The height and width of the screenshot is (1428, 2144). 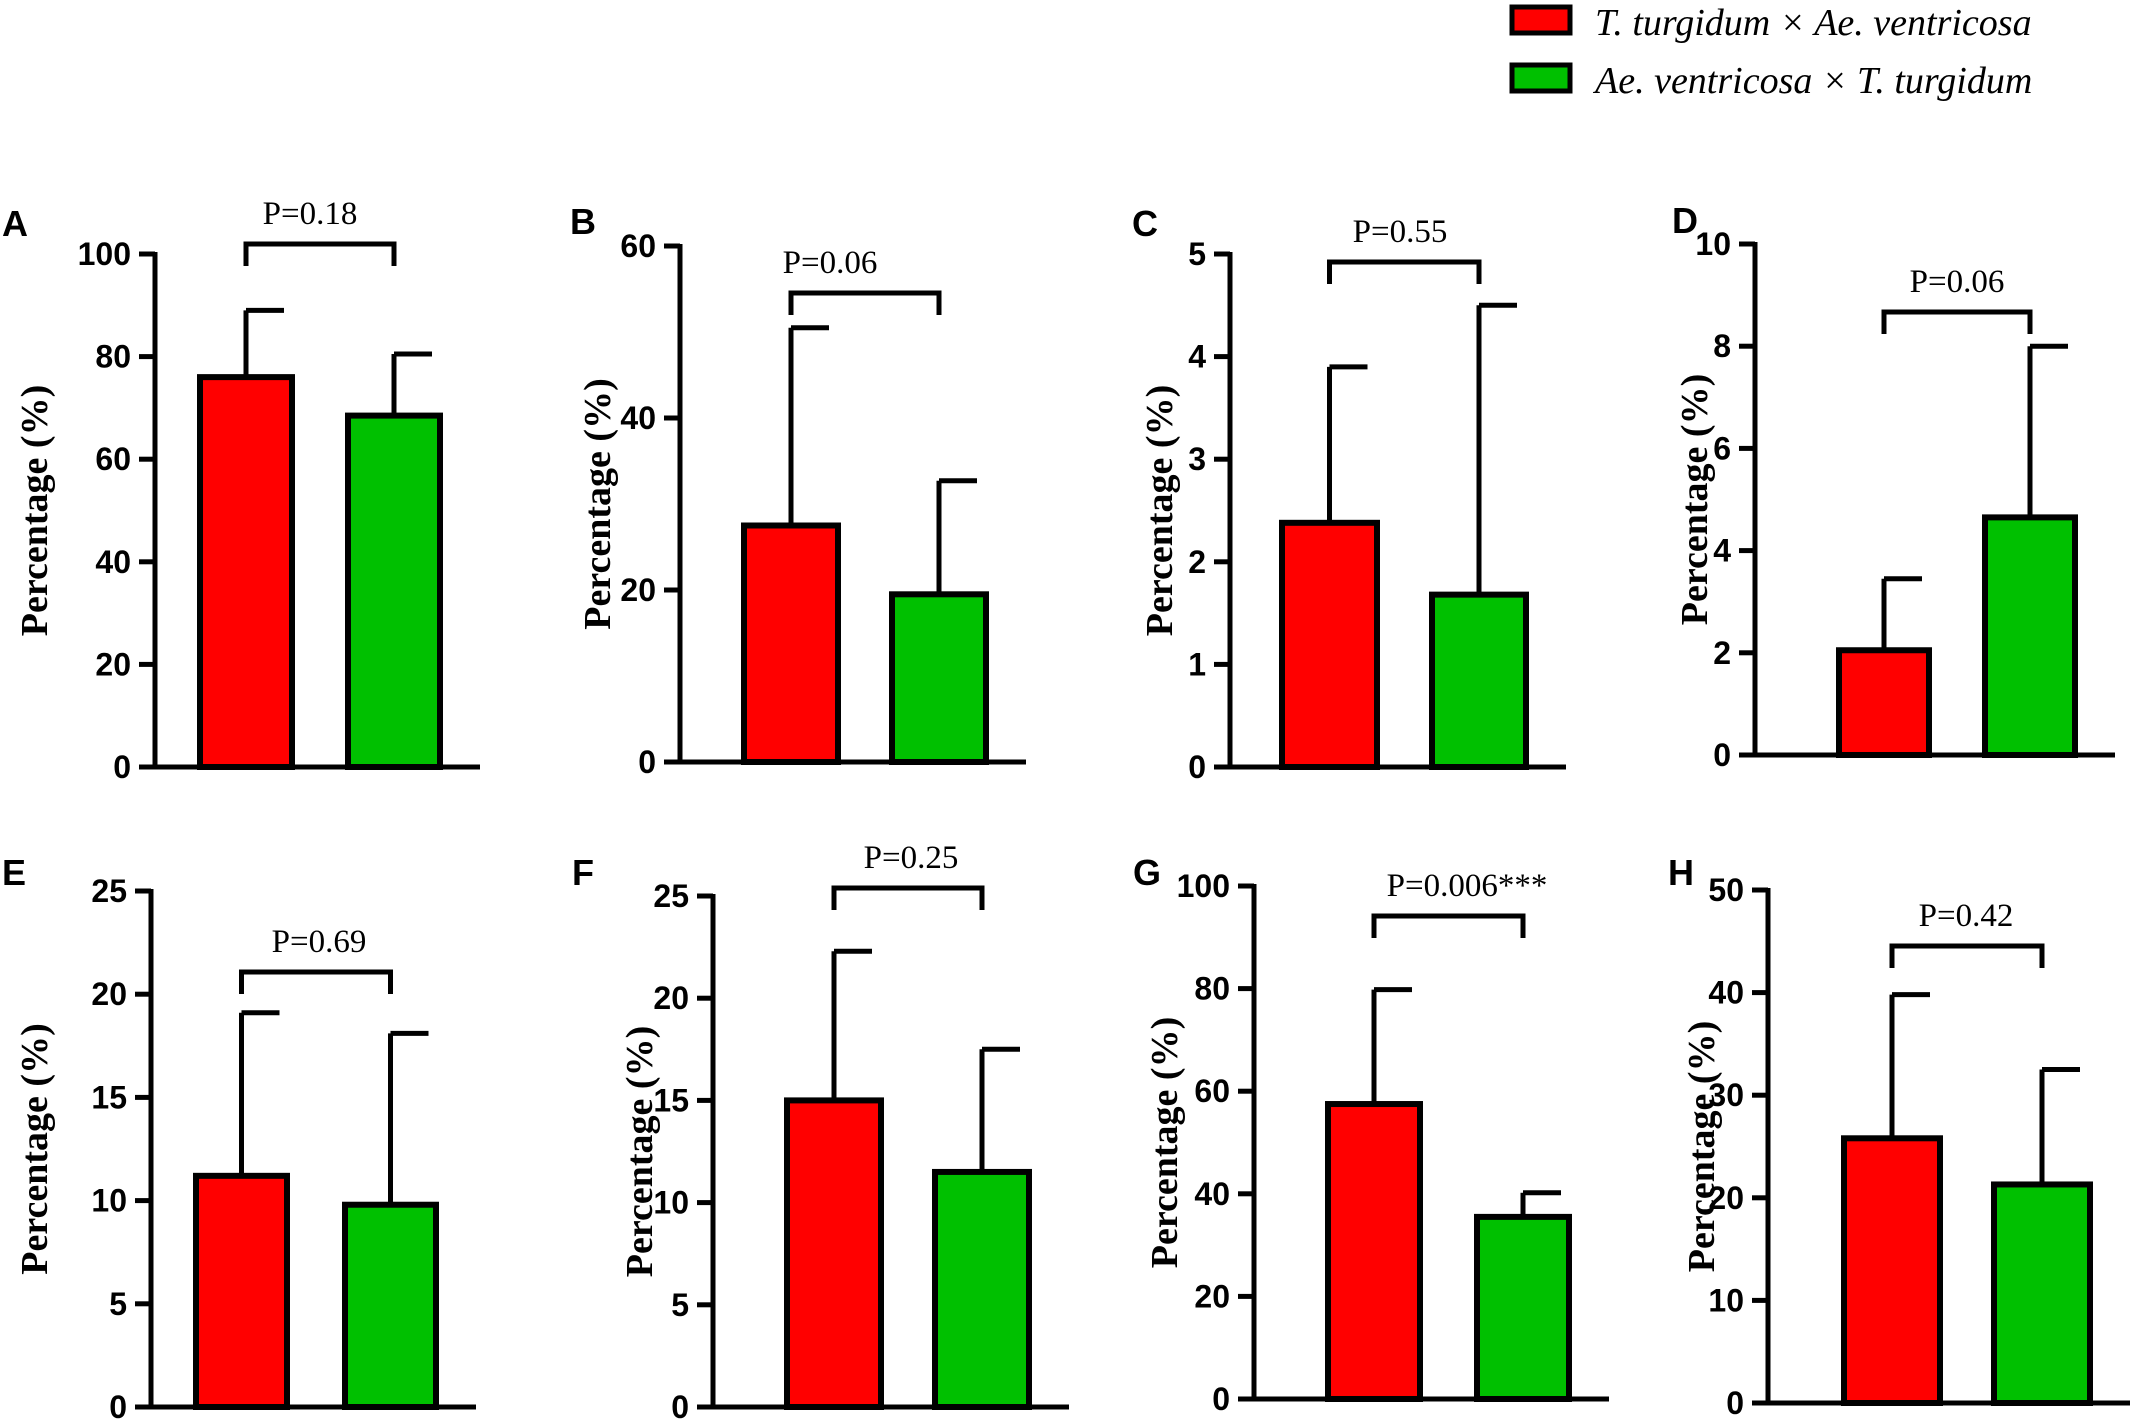 I want to click on y-tick-label: 30, so click(x=1726, y=1095).